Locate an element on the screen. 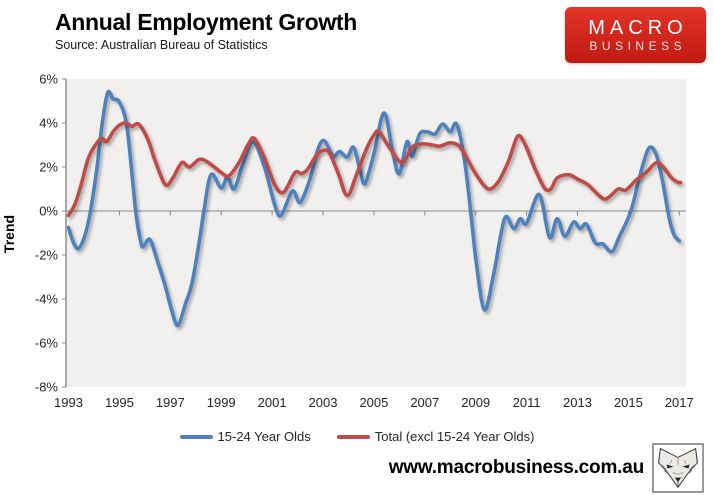 This screenshot has height=495, width=714. legend-item-youth: 15-24 Year Olds is located at coordinates (245, 436).